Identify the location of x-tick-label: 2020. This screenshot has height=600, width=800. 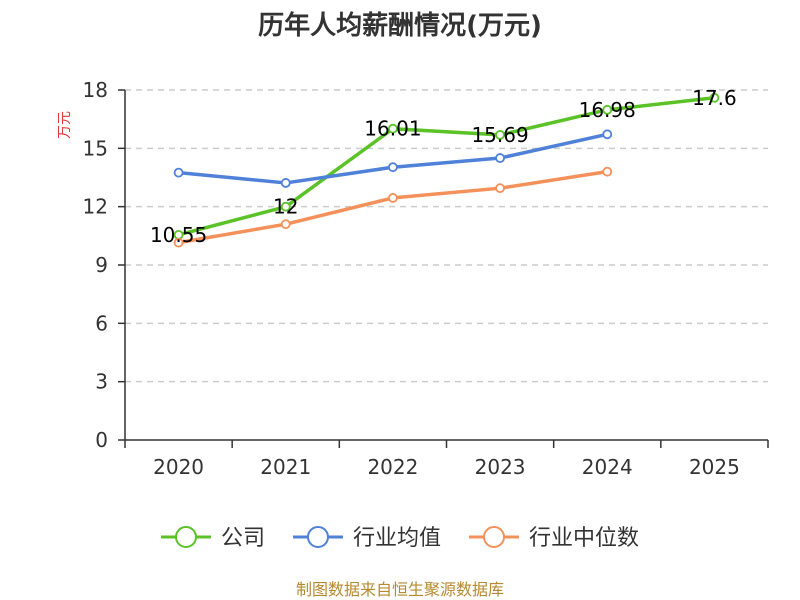
(178, 467).